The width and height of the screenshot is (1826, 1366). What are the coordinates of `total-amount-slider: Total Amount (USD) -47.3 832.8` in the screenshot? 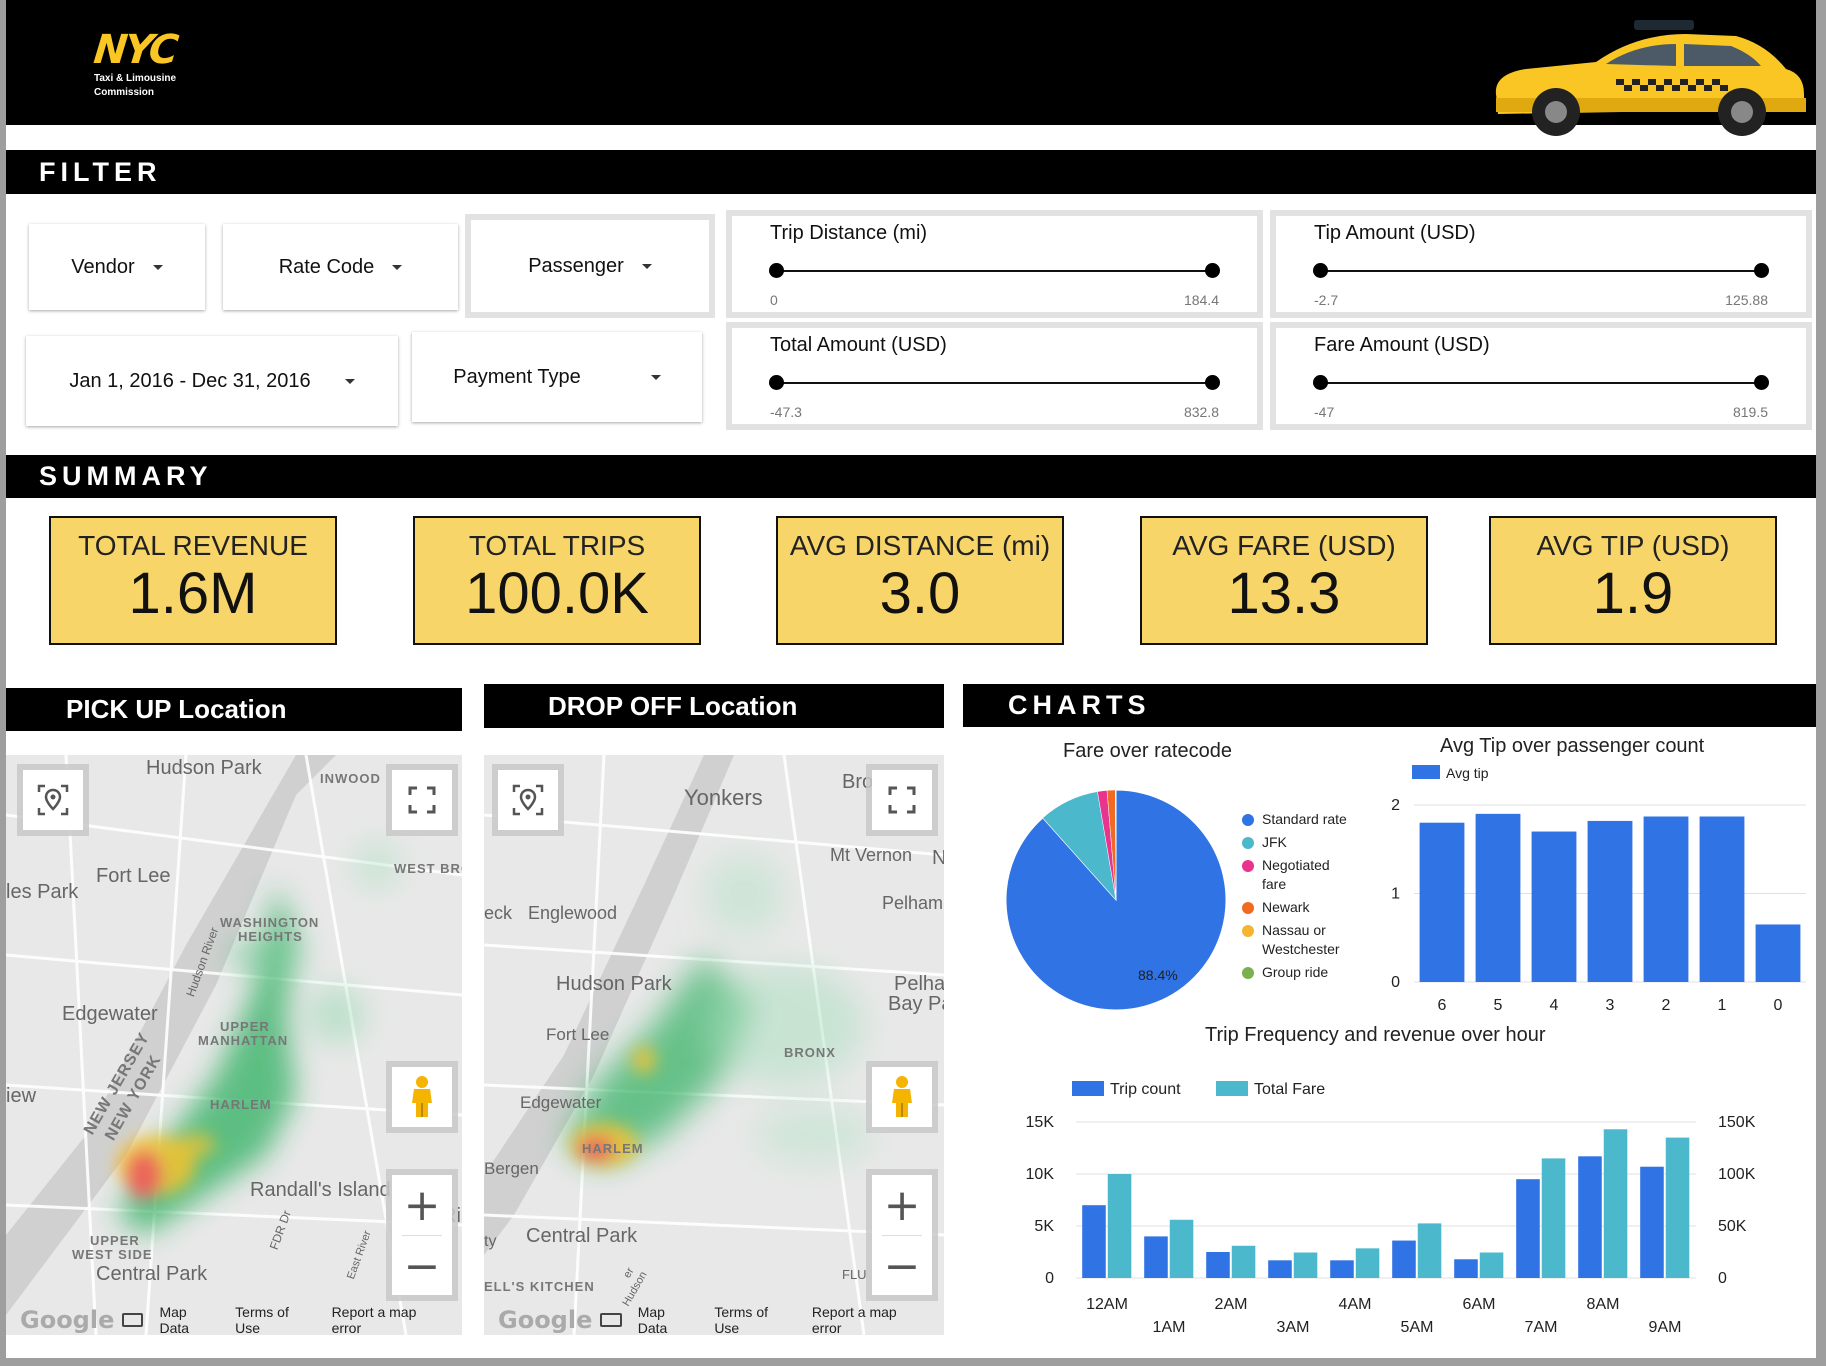 It's located at (994, 376).